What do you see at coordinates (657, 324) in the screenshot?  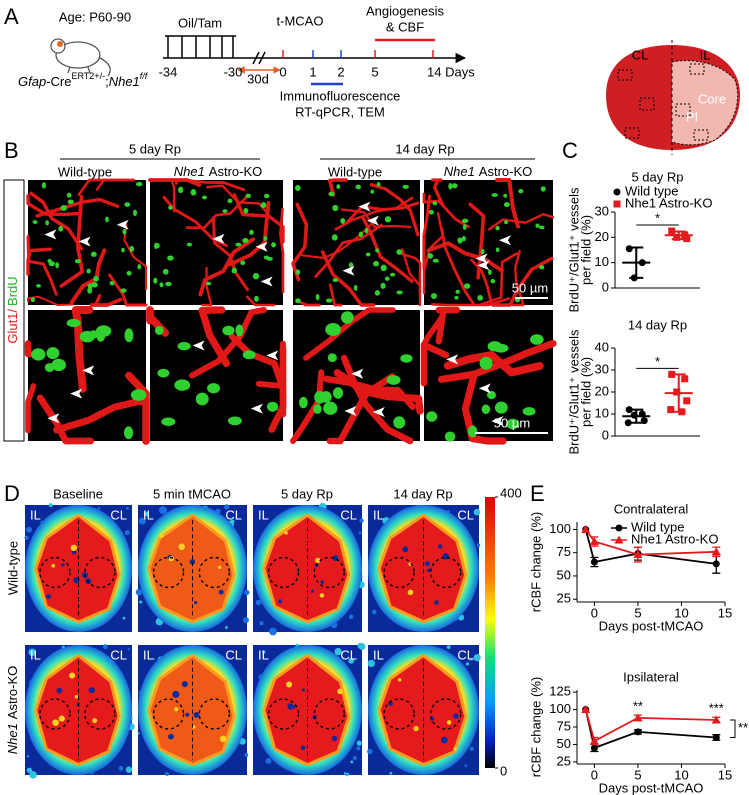 I see `chart-title: 14 day Rp` at bounding box center [657, 324].